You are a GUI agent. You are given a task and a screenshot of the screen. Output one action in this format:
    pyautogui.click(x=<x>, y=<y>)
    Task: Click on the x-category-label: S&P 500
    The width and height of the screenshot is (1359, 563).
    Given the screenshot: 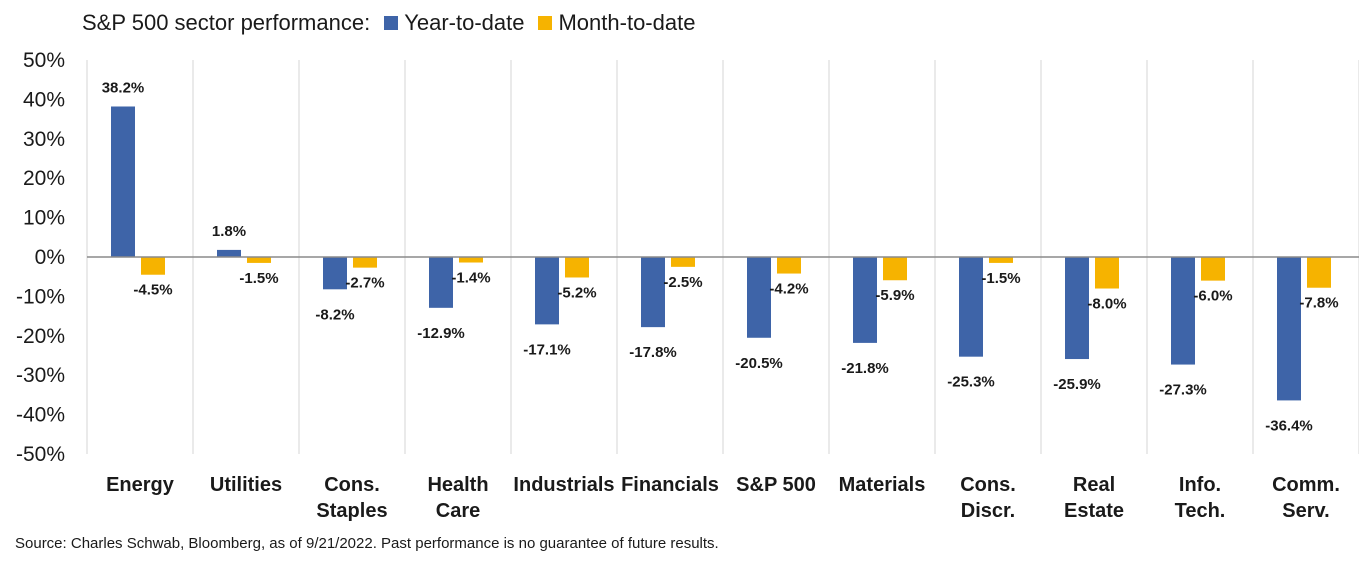 What is the action you would take?
    pyautogui.click(x=776, y=485)
    